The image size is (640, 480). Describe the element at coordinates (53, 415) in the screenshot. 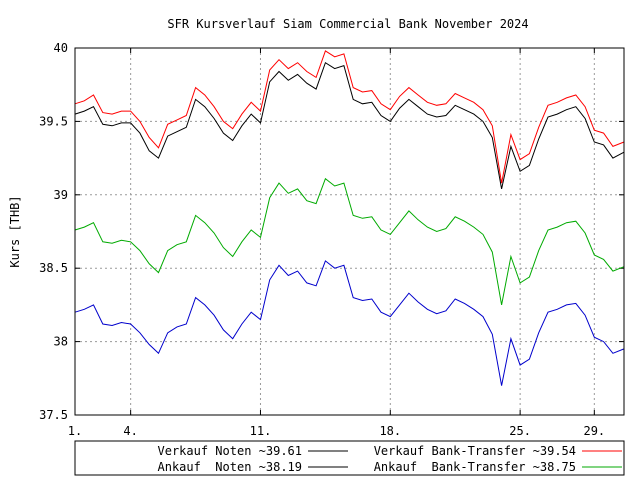

I see `y-tick-label: 37.5` at that location.